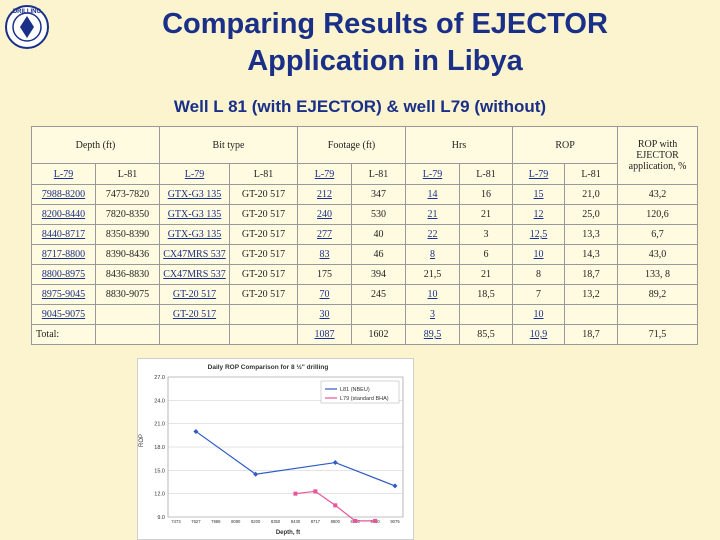  What do you see at coordinates (127, 194) in the screenshot?
I see `table-cell: 7473-7820` at bounding box center [127, 194].